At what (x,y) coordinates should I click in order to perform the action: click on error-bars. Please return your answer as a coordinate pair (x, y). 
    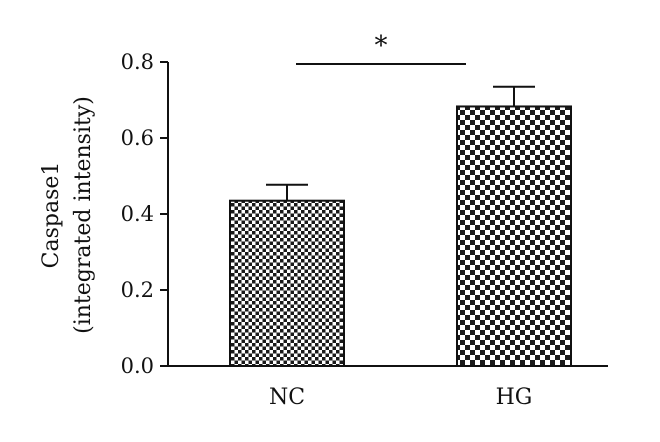
    Looking at the image, I should click on (400, 143).